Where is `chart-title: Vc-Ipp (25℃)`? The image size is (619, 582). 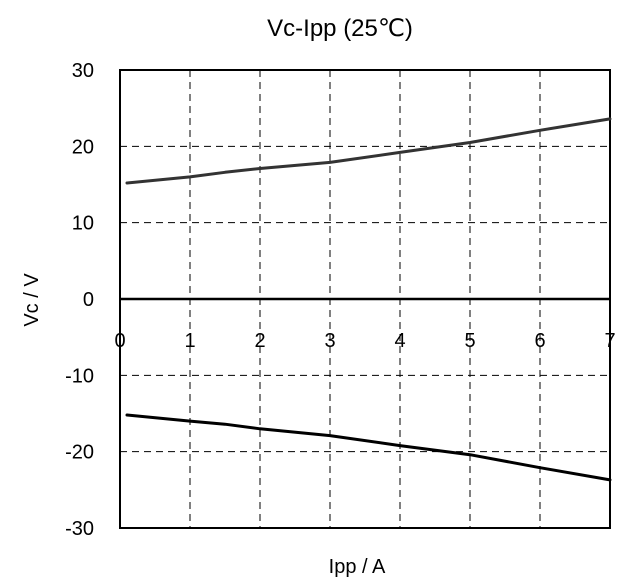 chart-title: Vc-Ipp (25℃) is located at coordinates (340, 28).